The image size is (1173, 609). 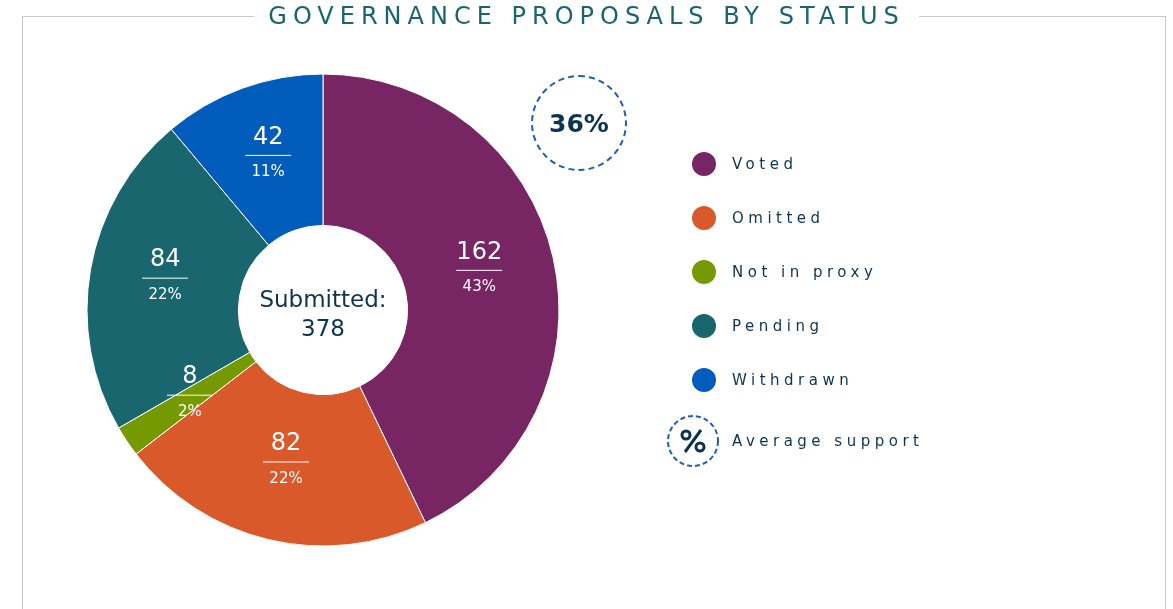 I want to click on legend-label: Pending, so click(x=778, y=326).